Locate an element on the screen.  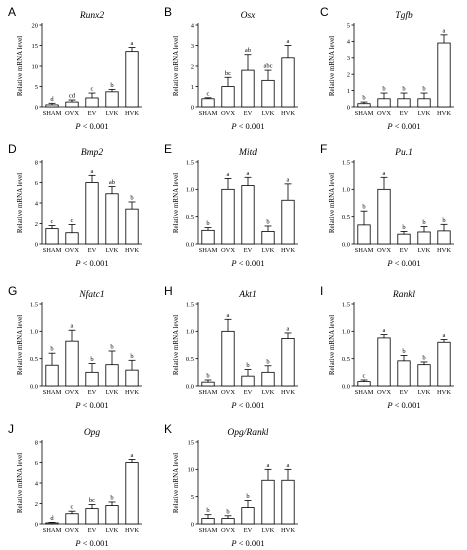
panel-letter: H is located at coordinates (168, 291).